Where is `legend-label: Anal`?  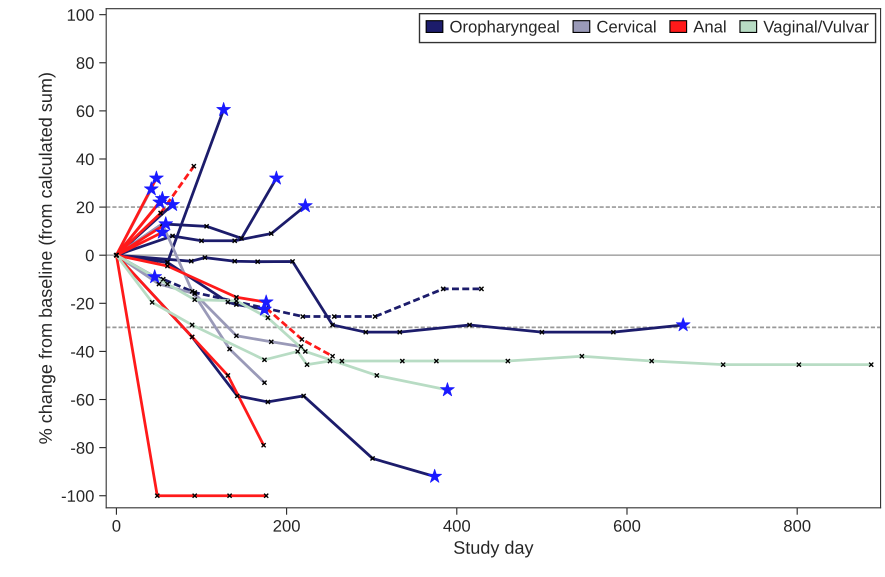 legend-label: Anal is located at coordinates (709, 26).